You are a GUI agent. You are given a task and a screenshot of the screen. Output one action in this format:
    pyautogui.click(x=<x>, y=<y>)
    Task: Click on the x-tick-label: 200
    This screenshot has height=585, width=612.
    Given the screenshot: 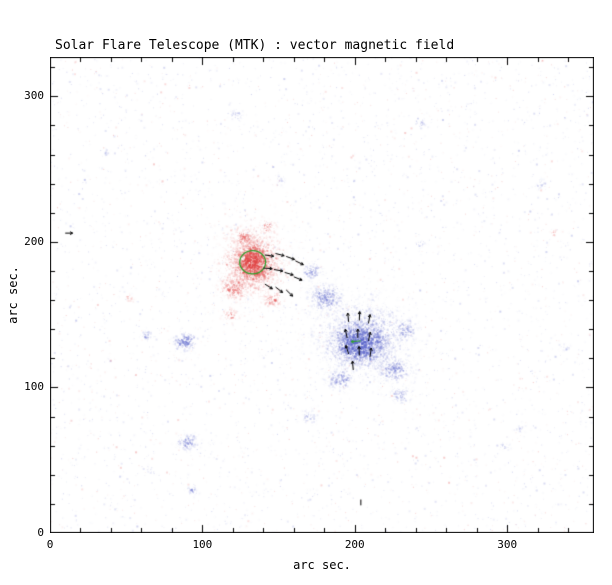 What is the action you would take?
    pyautogui.click(x=354, y=544)
    